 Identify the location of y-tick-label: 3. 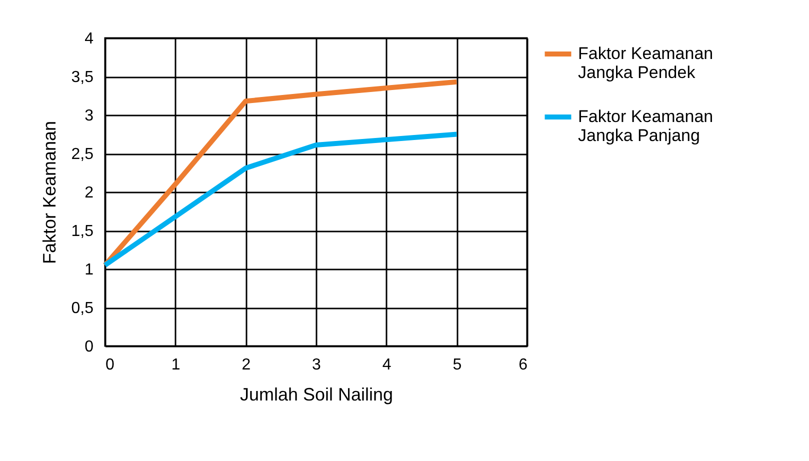
(89, 116).